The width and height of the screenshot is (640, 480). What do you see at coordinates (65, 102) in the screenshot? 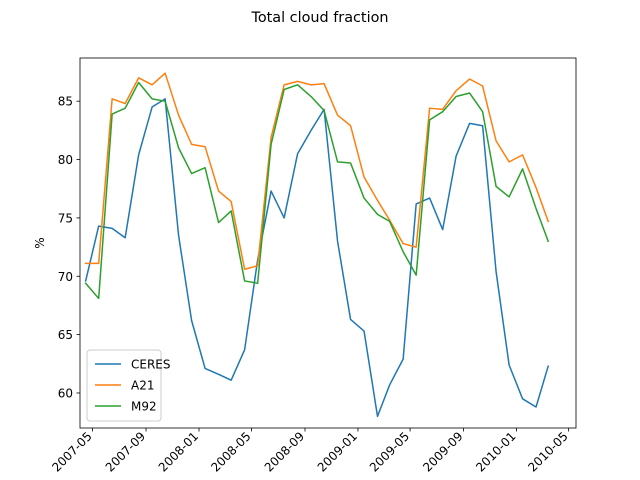
I see `y-tick-label: 85` at bounding box center [65, 102].